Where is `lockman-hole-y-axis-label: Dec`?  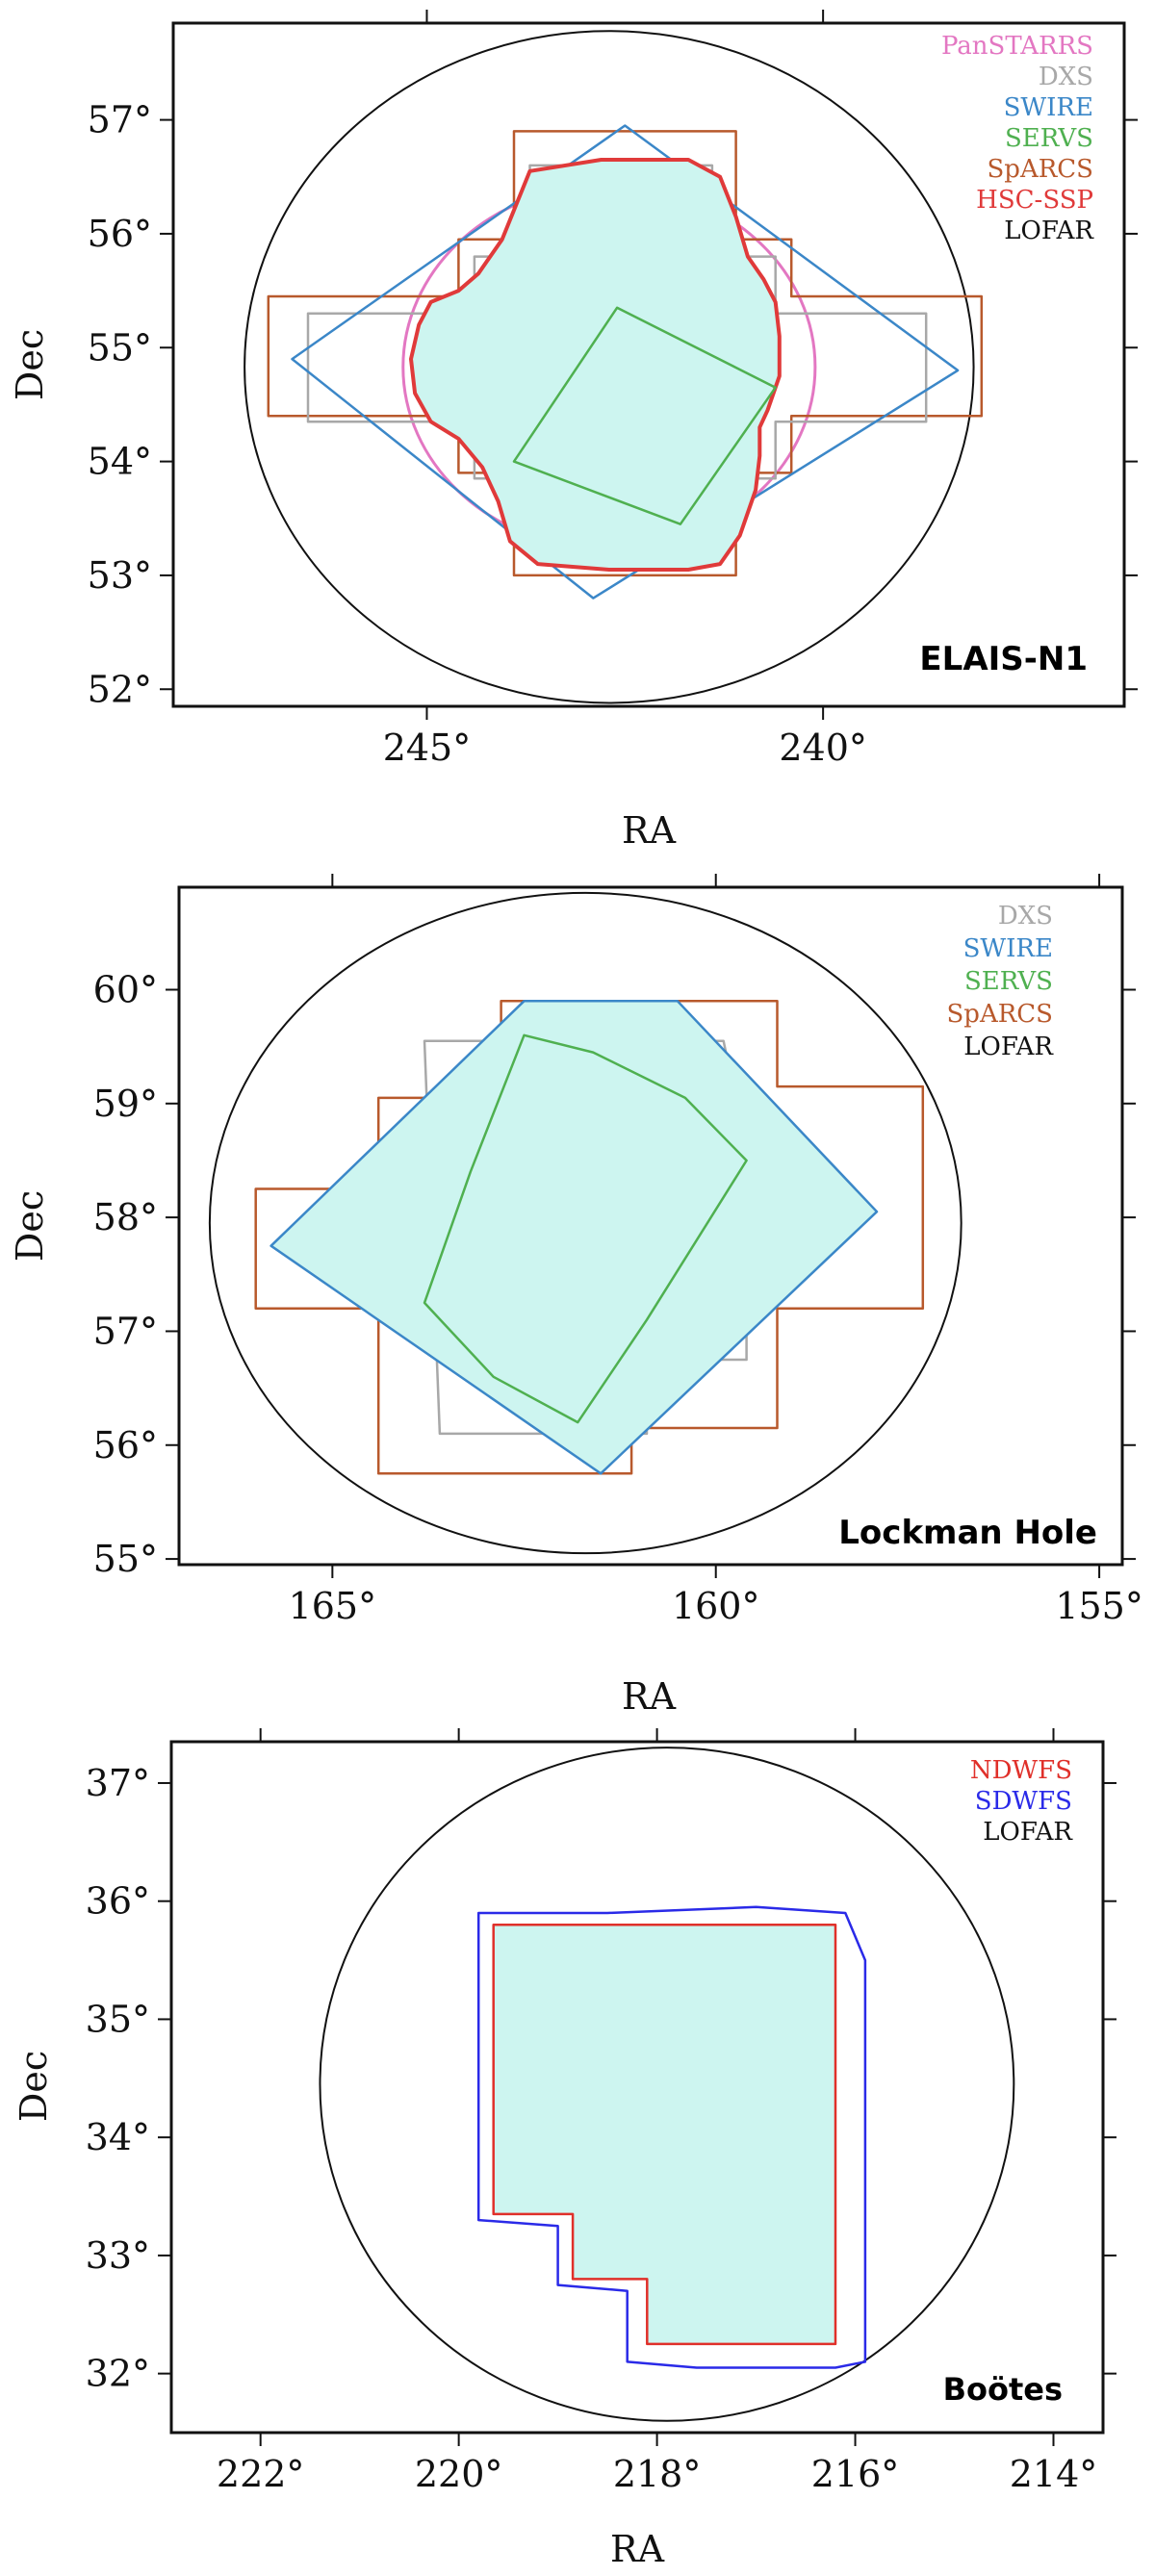 lockman-hole-y-axis-label: Dec is located at coordinates (30, 1226).